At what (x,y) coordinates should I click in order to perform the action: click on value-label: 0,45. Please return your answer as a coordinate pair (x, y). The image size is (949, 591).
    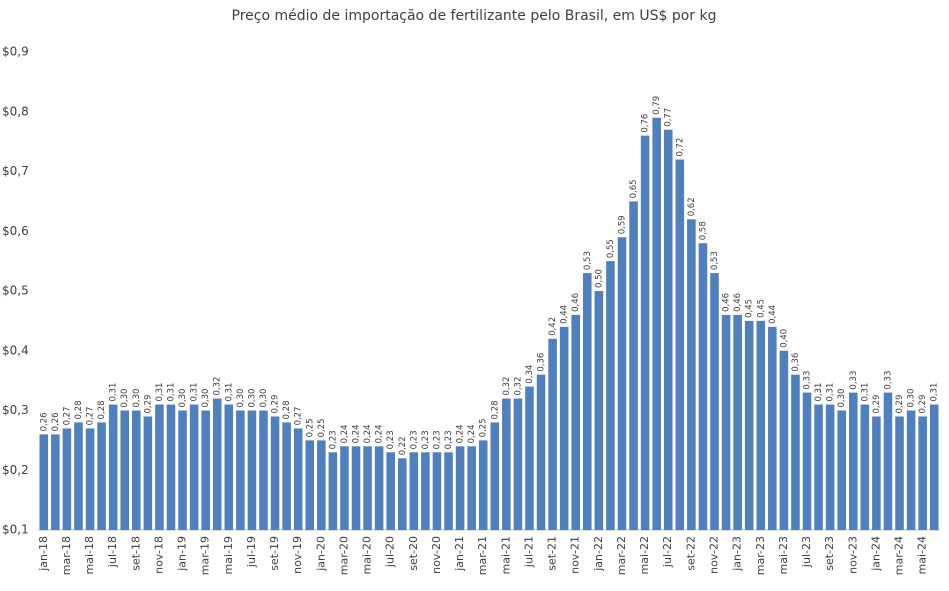
    Looking at the image, I should click on (761, 308).